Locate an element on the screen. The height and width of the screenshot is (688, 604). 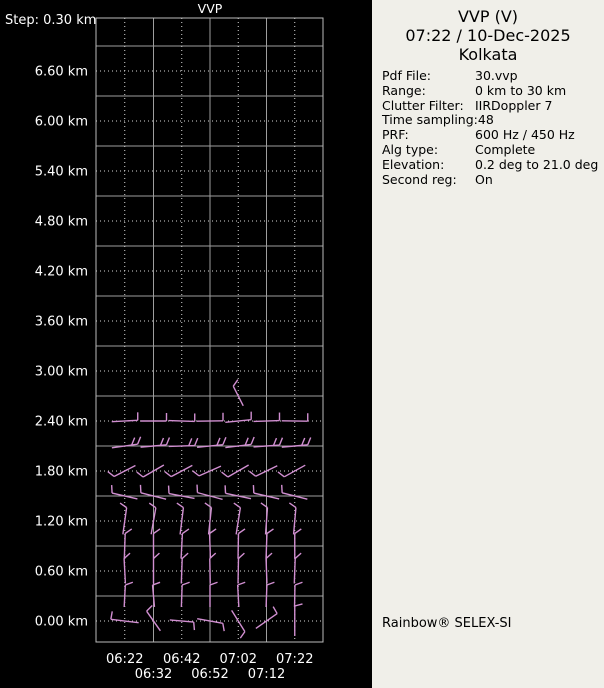
detail-row: PRF: 600 Hz / 450 Hz is located at coordinates (493, 135).